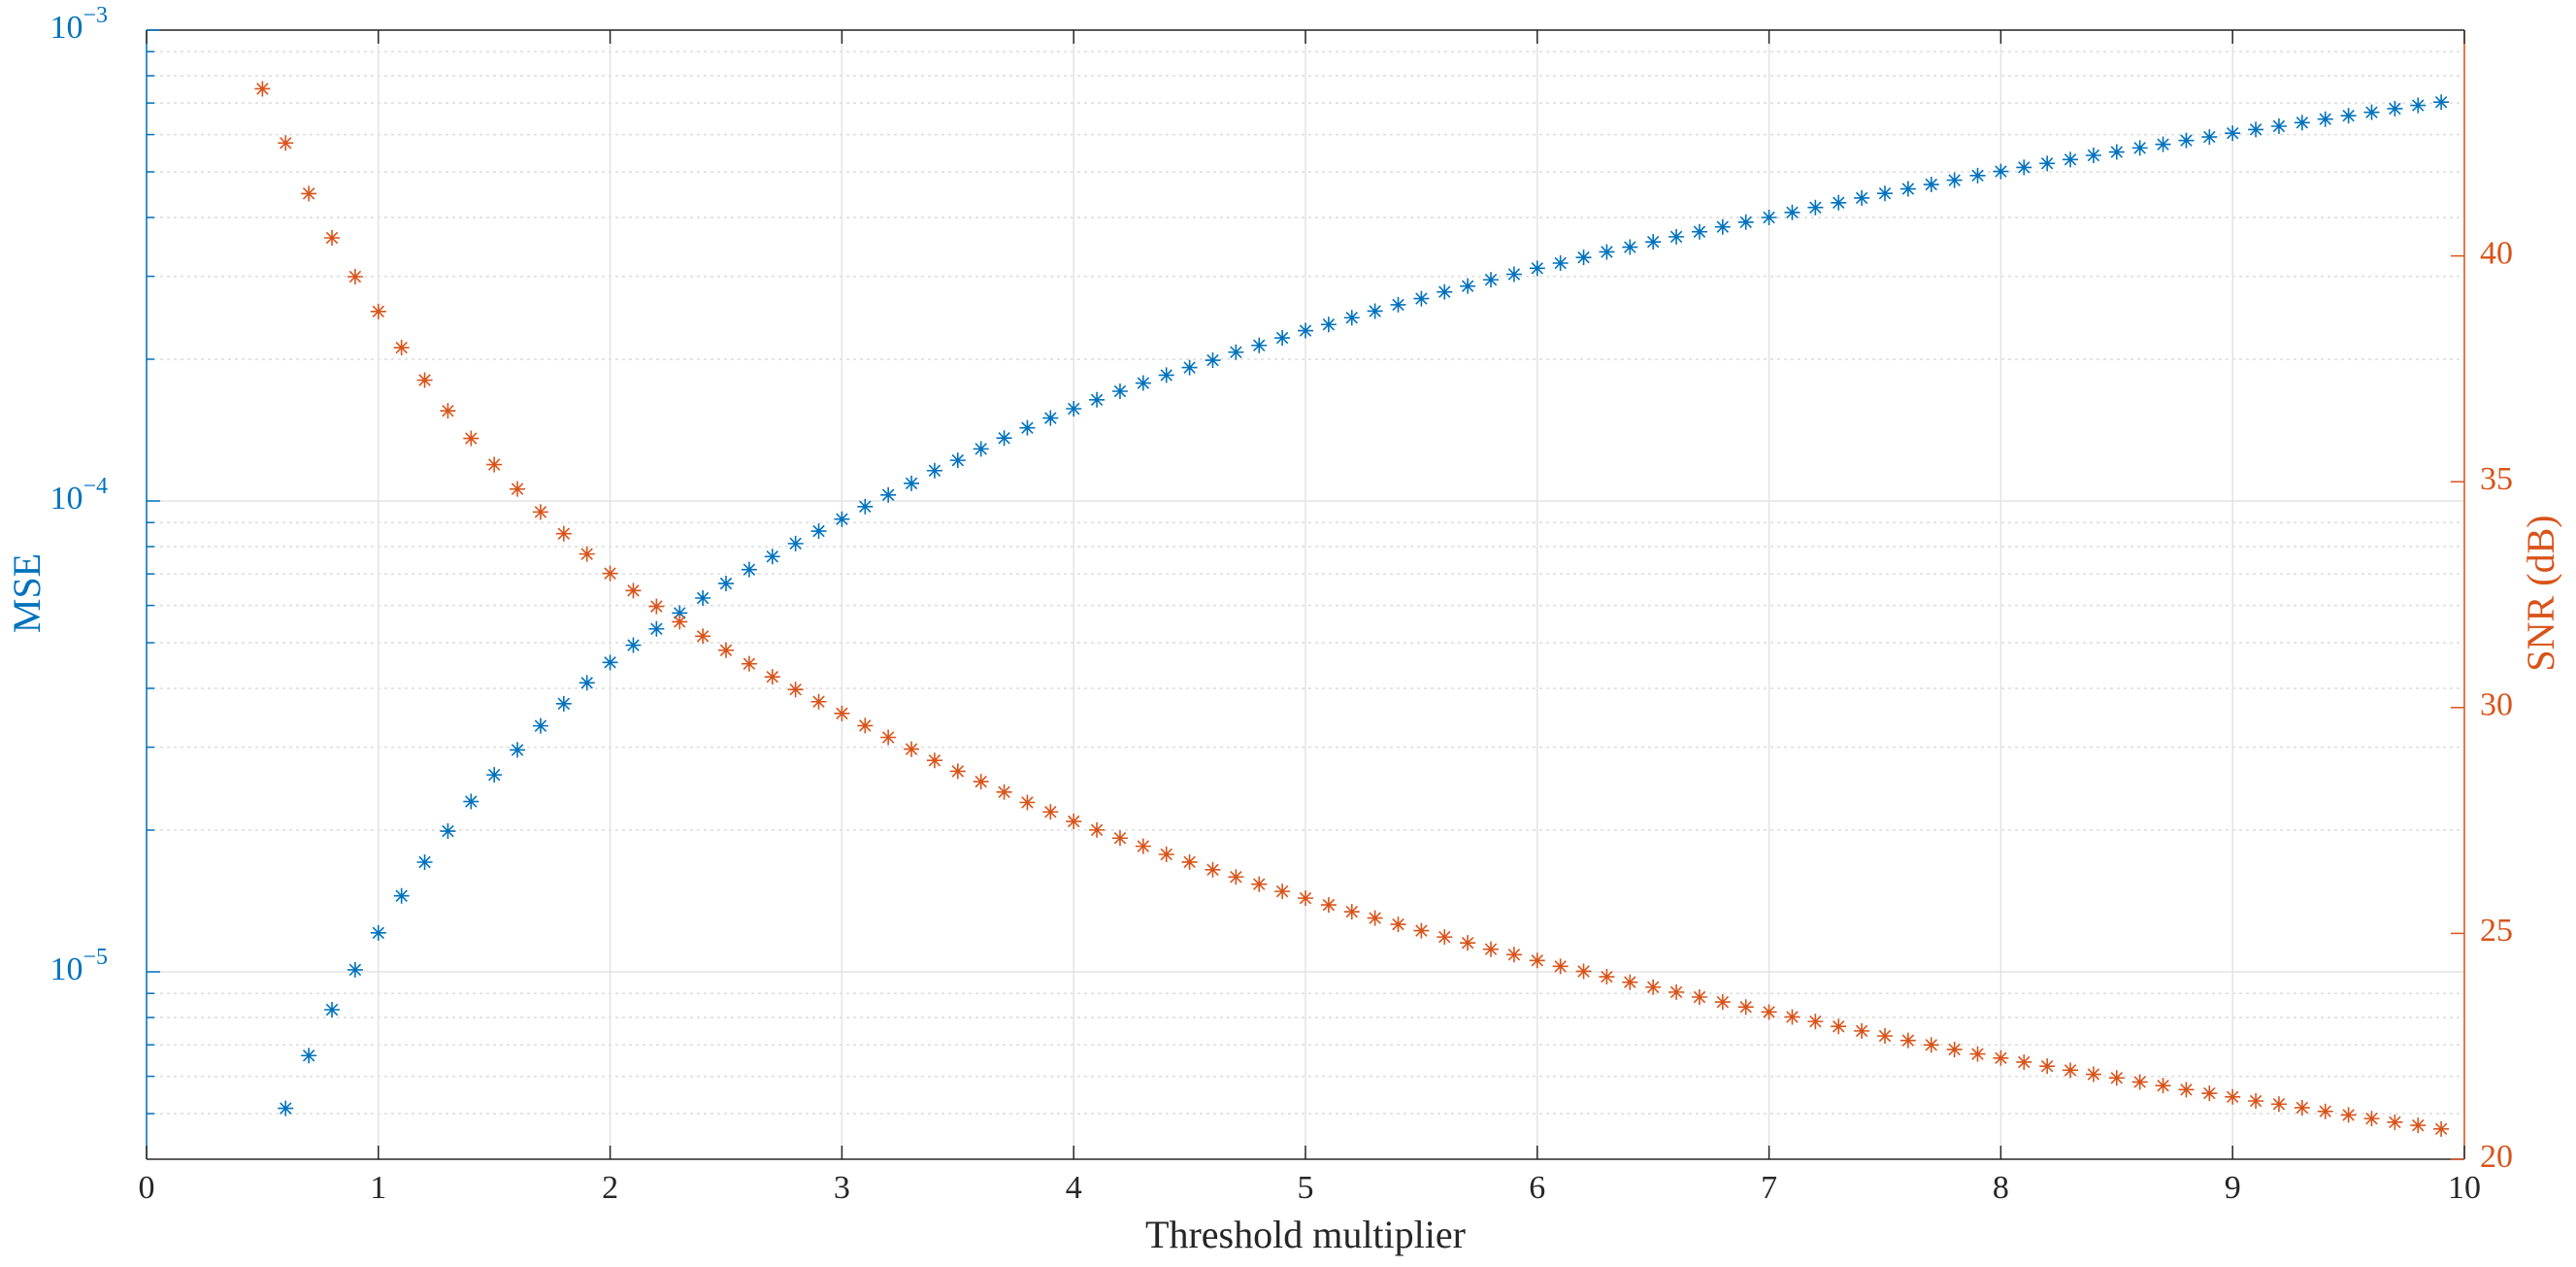  What do you see at coordinates (79, 494) in the screenshot?
I see `y-tick-label: 10⁻⁴` at bounding box center [79, 494].